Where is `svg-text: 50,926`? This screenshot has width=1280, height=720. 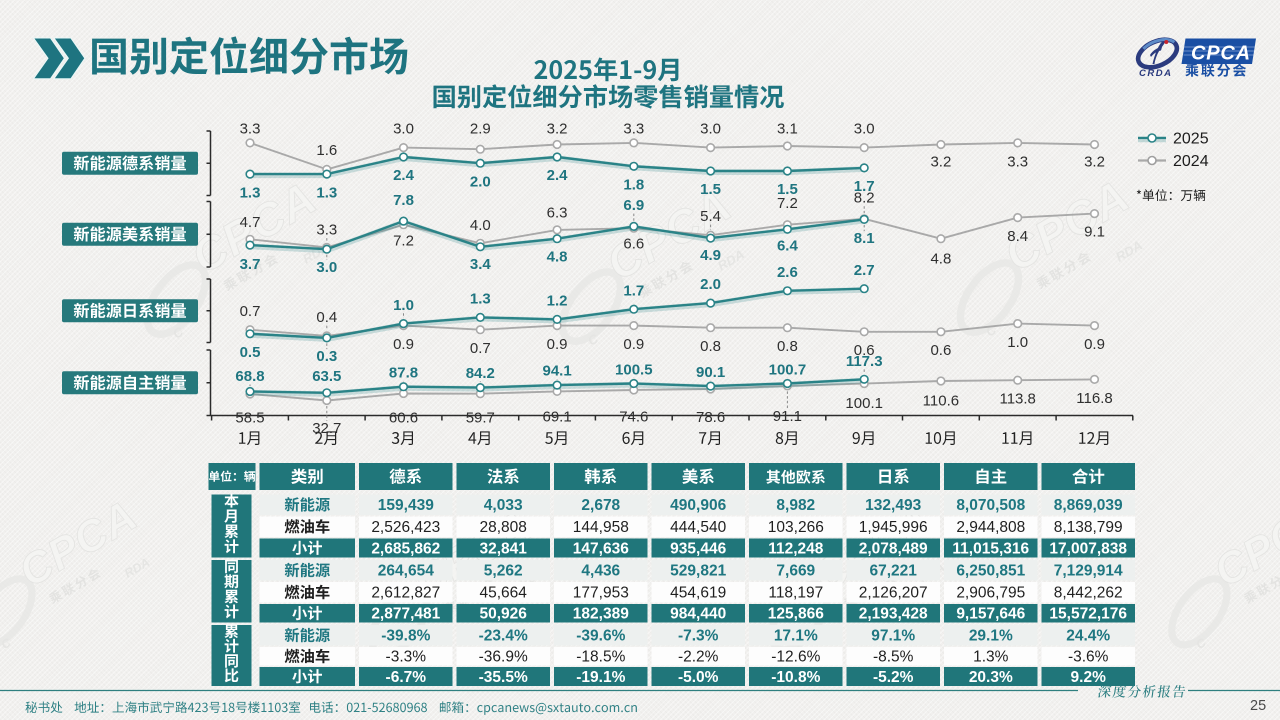
svg-text: 50,926 is located at coordinates (503, 614).